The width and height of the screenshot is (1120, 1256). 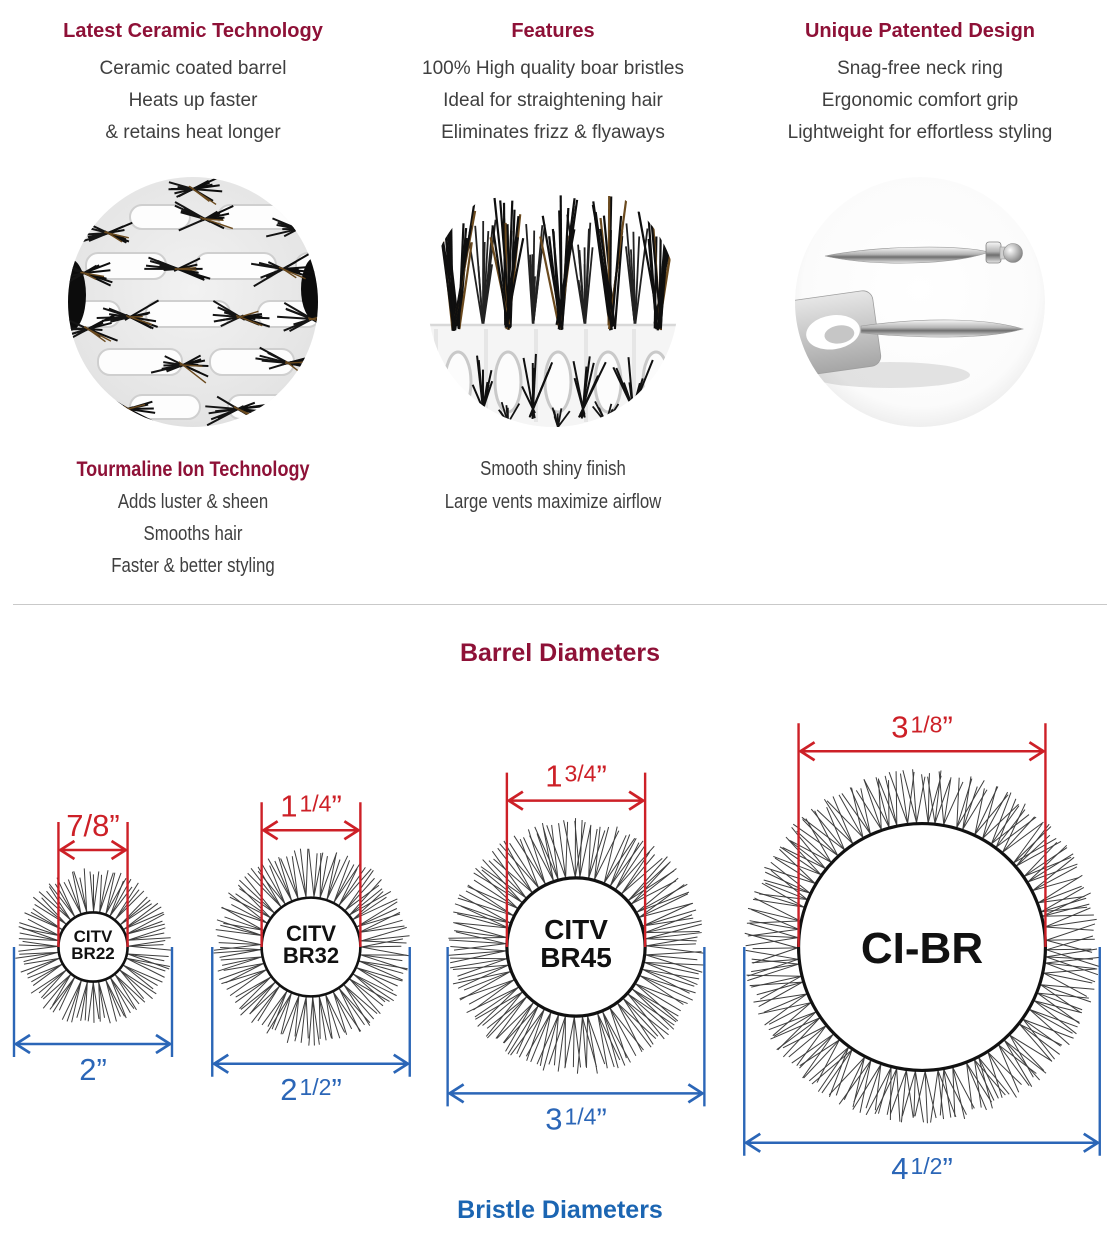 I want to click on feature-line: Lightweight for effortless styling, so click(x=920, y=132).